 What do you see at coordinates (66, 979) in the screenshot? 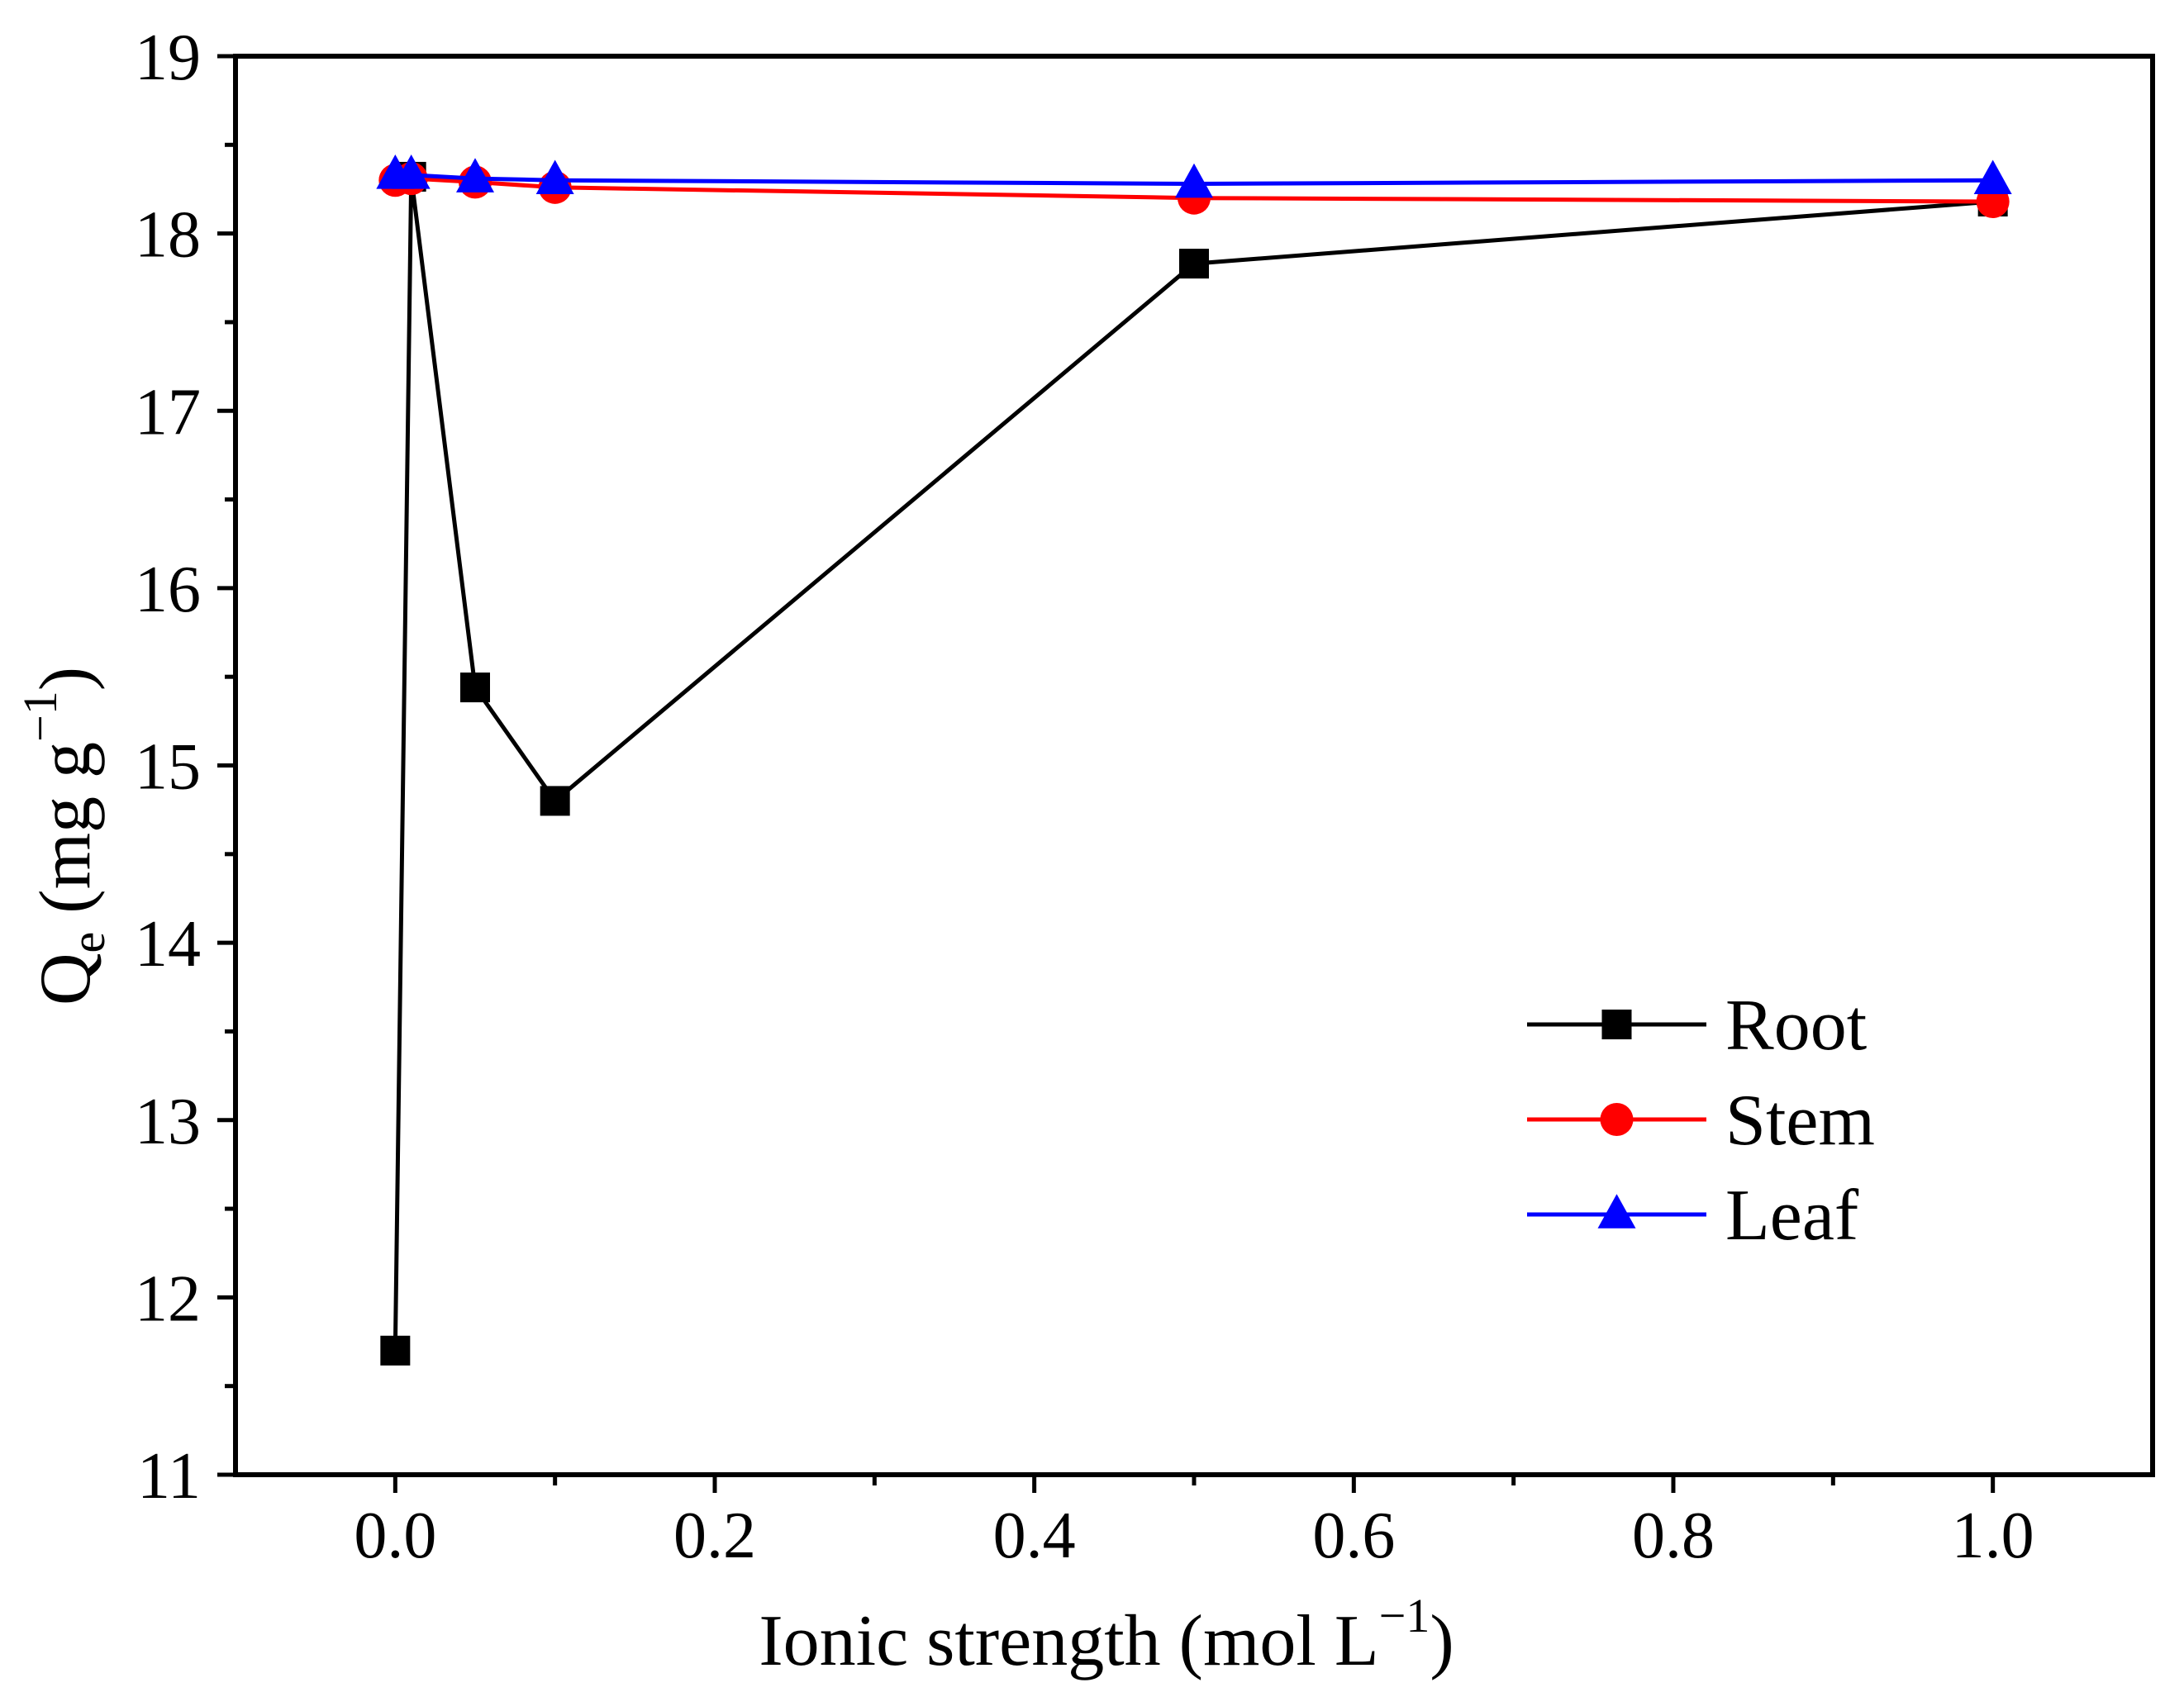
I see `y-axis-title-main: Q` at bounding box center [66, 979].